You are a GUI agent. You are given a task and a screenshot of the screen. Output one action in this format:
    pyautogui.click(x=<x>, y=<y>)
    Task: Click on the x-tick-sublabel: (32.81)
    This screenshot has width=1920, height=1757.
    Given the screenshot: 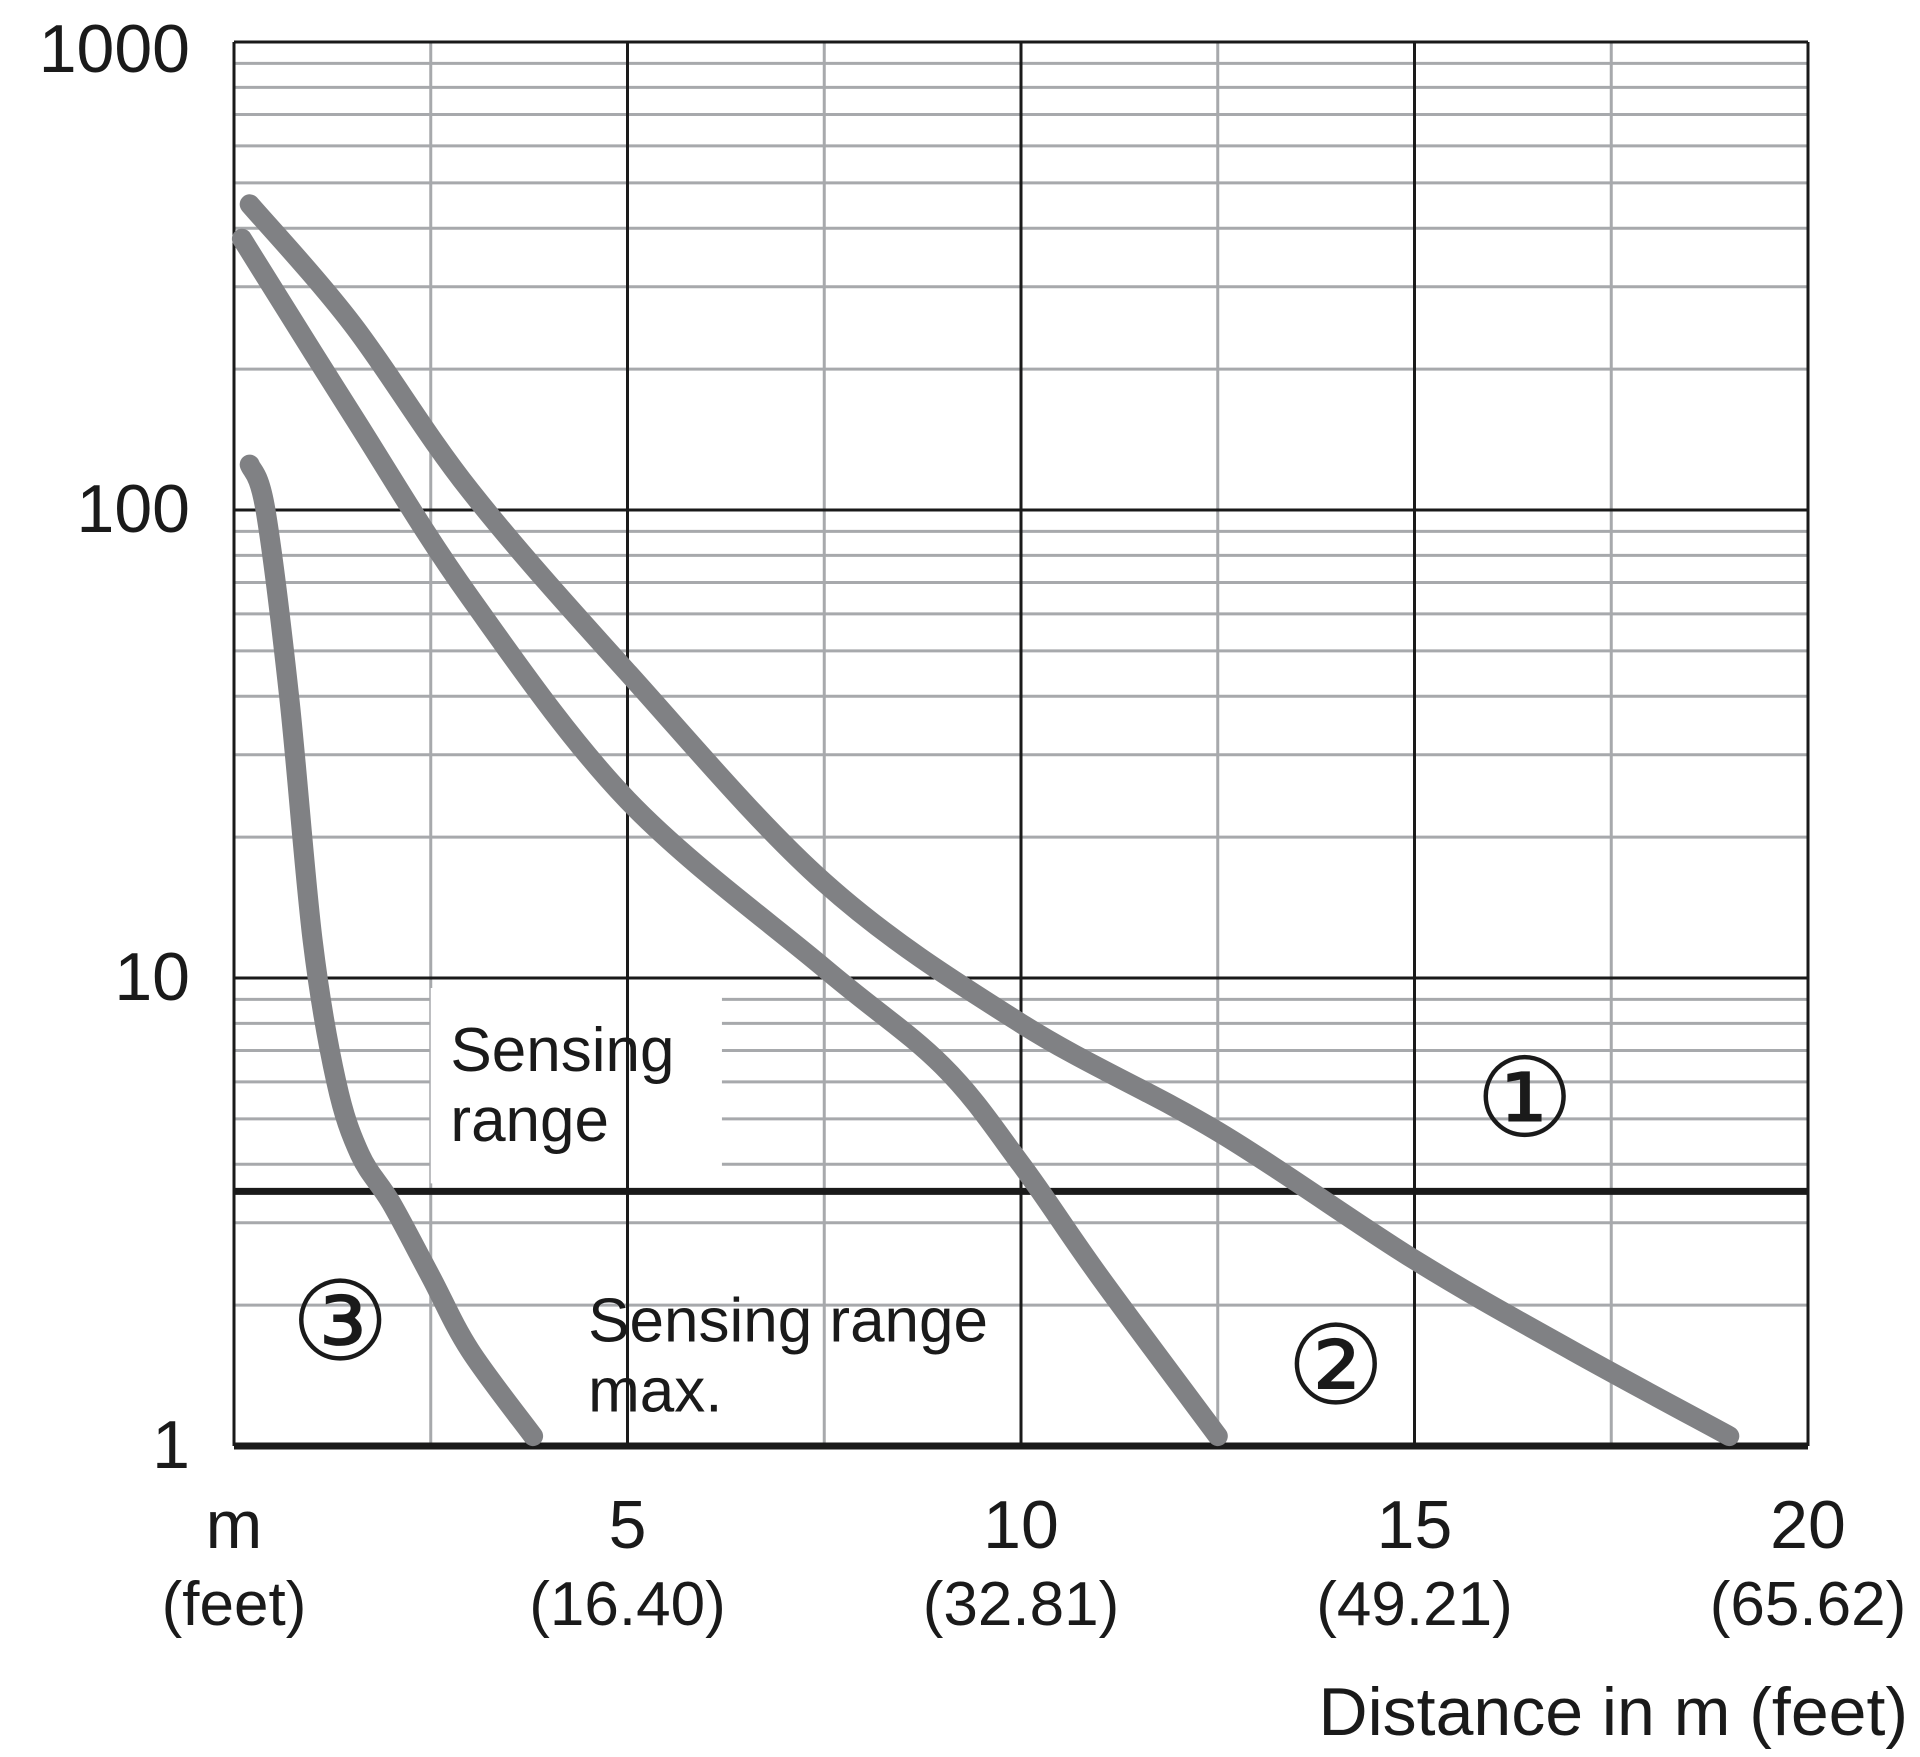 What is the action you would take?
    pyautogui.click(x=1021, y=1604)
    